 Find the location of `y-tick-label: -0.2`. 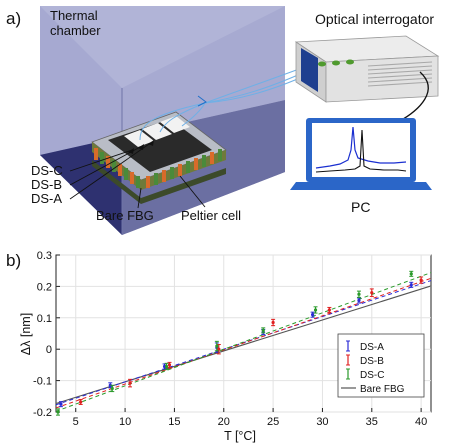

y-tick-label: -0.2 is located at coordinates (42, 413).